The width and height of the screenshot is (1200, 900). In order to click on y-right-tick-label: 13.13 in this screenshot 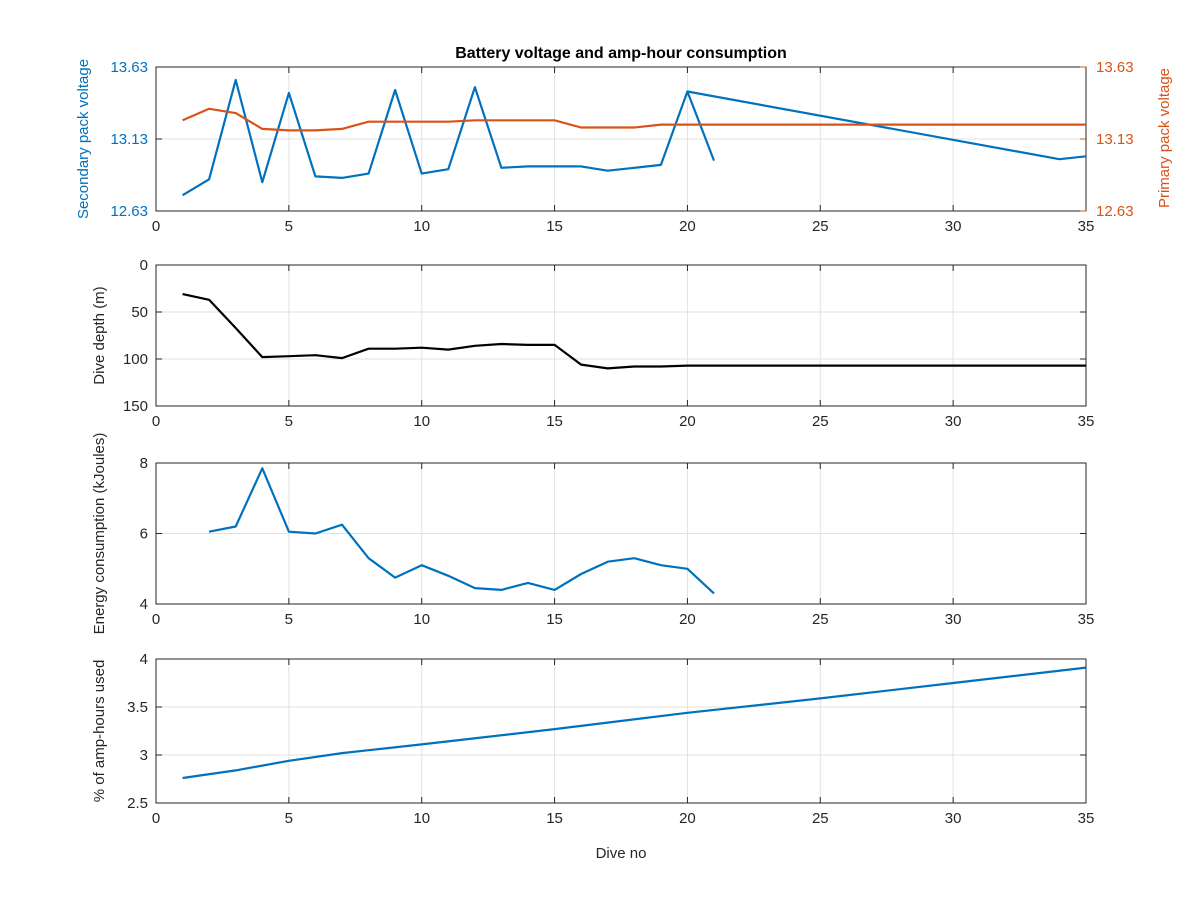, I will do `click(1115, 139)`.